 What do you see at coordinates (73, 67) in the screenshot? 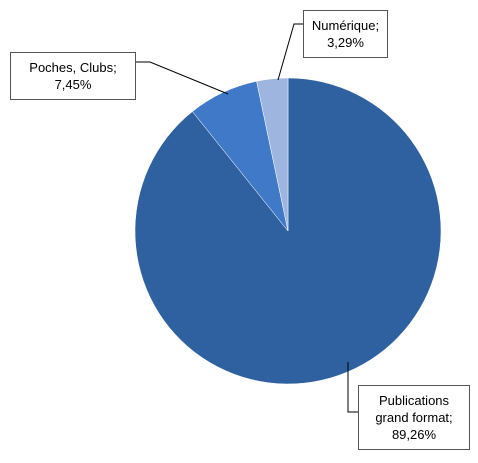
I see `category-label: Poches, Clubs;` at bounding box center [73, 67].